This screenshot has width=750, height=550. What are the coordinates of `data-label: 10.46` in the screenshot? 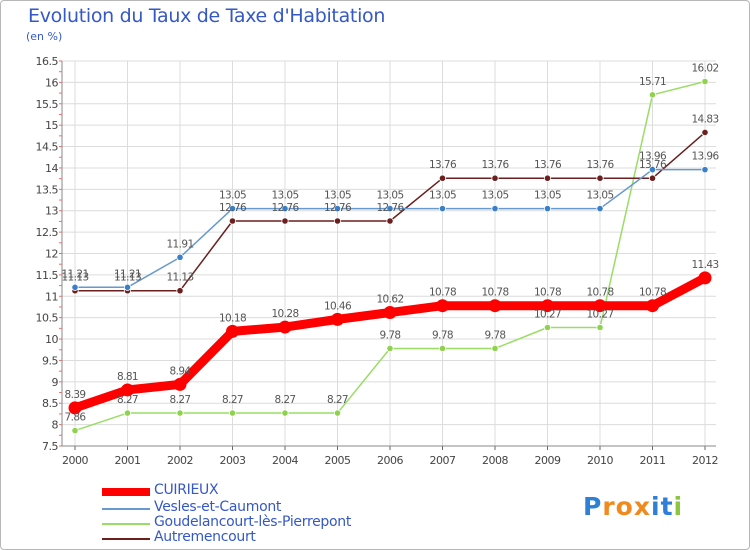 It's located at (338, 306).